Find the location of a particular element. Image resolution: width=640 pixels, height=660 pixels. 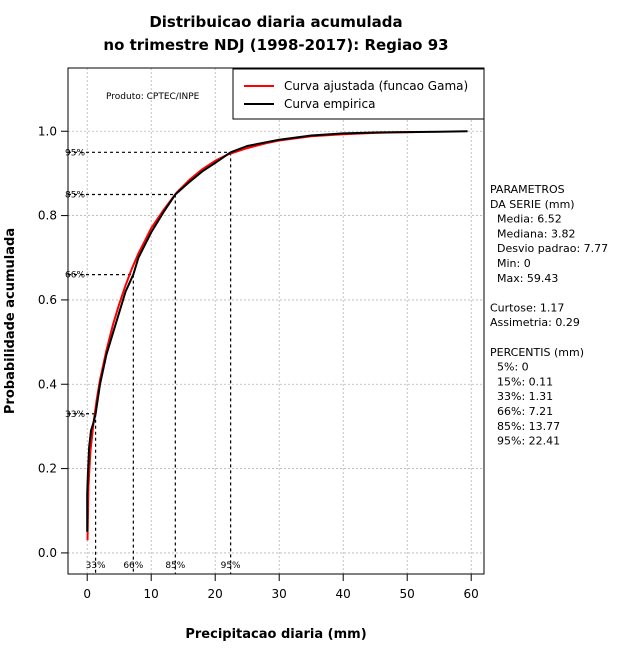

stats-line: Mediana: 3.82 is located at coordinates (532, 233).